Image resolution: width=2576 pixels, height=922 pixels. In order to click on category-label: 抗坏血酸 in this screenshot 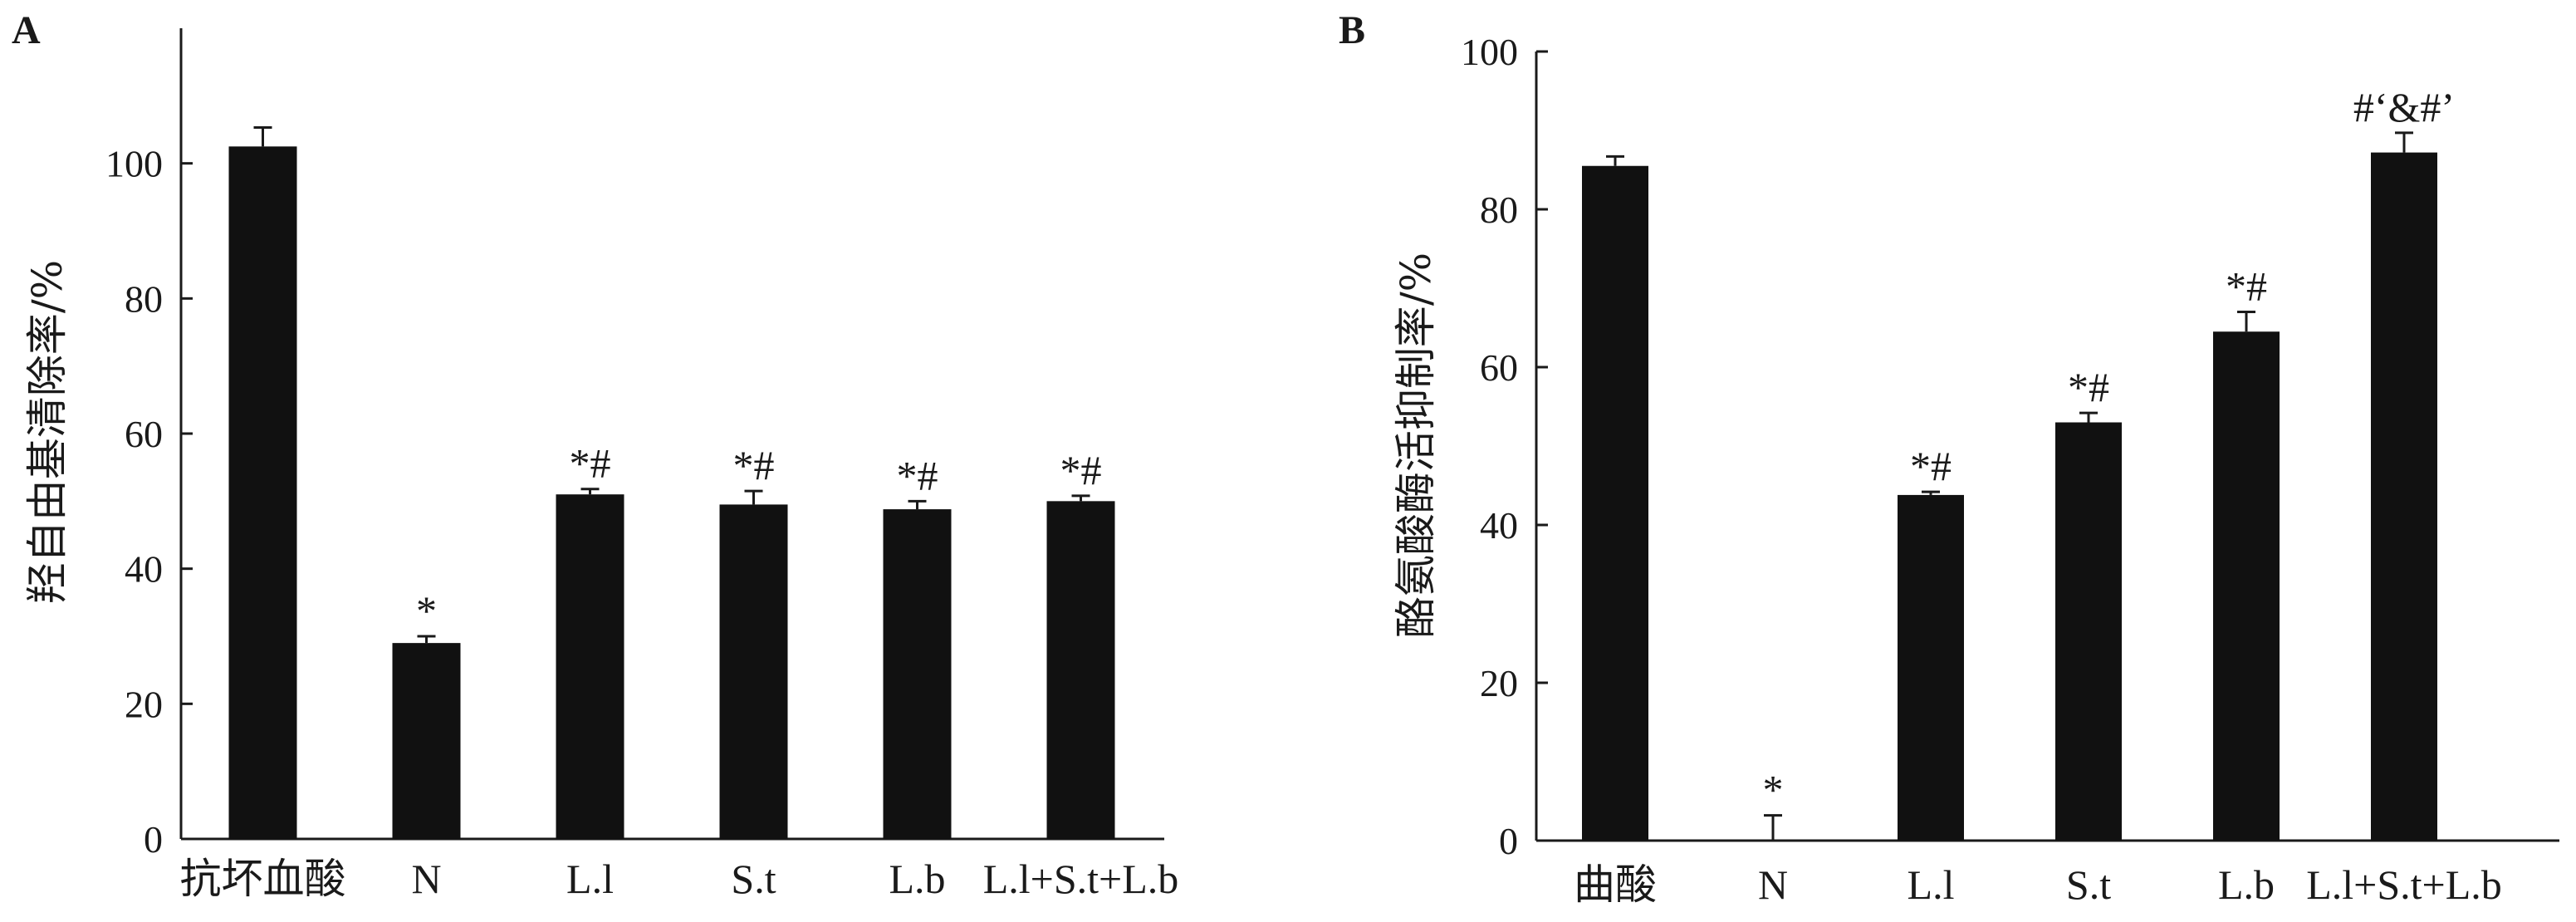, I will do `click(263, 879)`.